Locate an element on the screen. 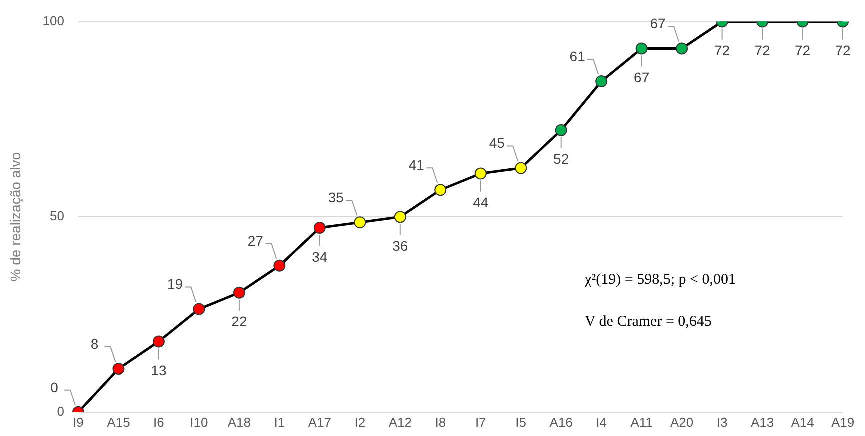 This screenshot has width=865, height=436. annotation: 8 is located at coordinates (94, 344).